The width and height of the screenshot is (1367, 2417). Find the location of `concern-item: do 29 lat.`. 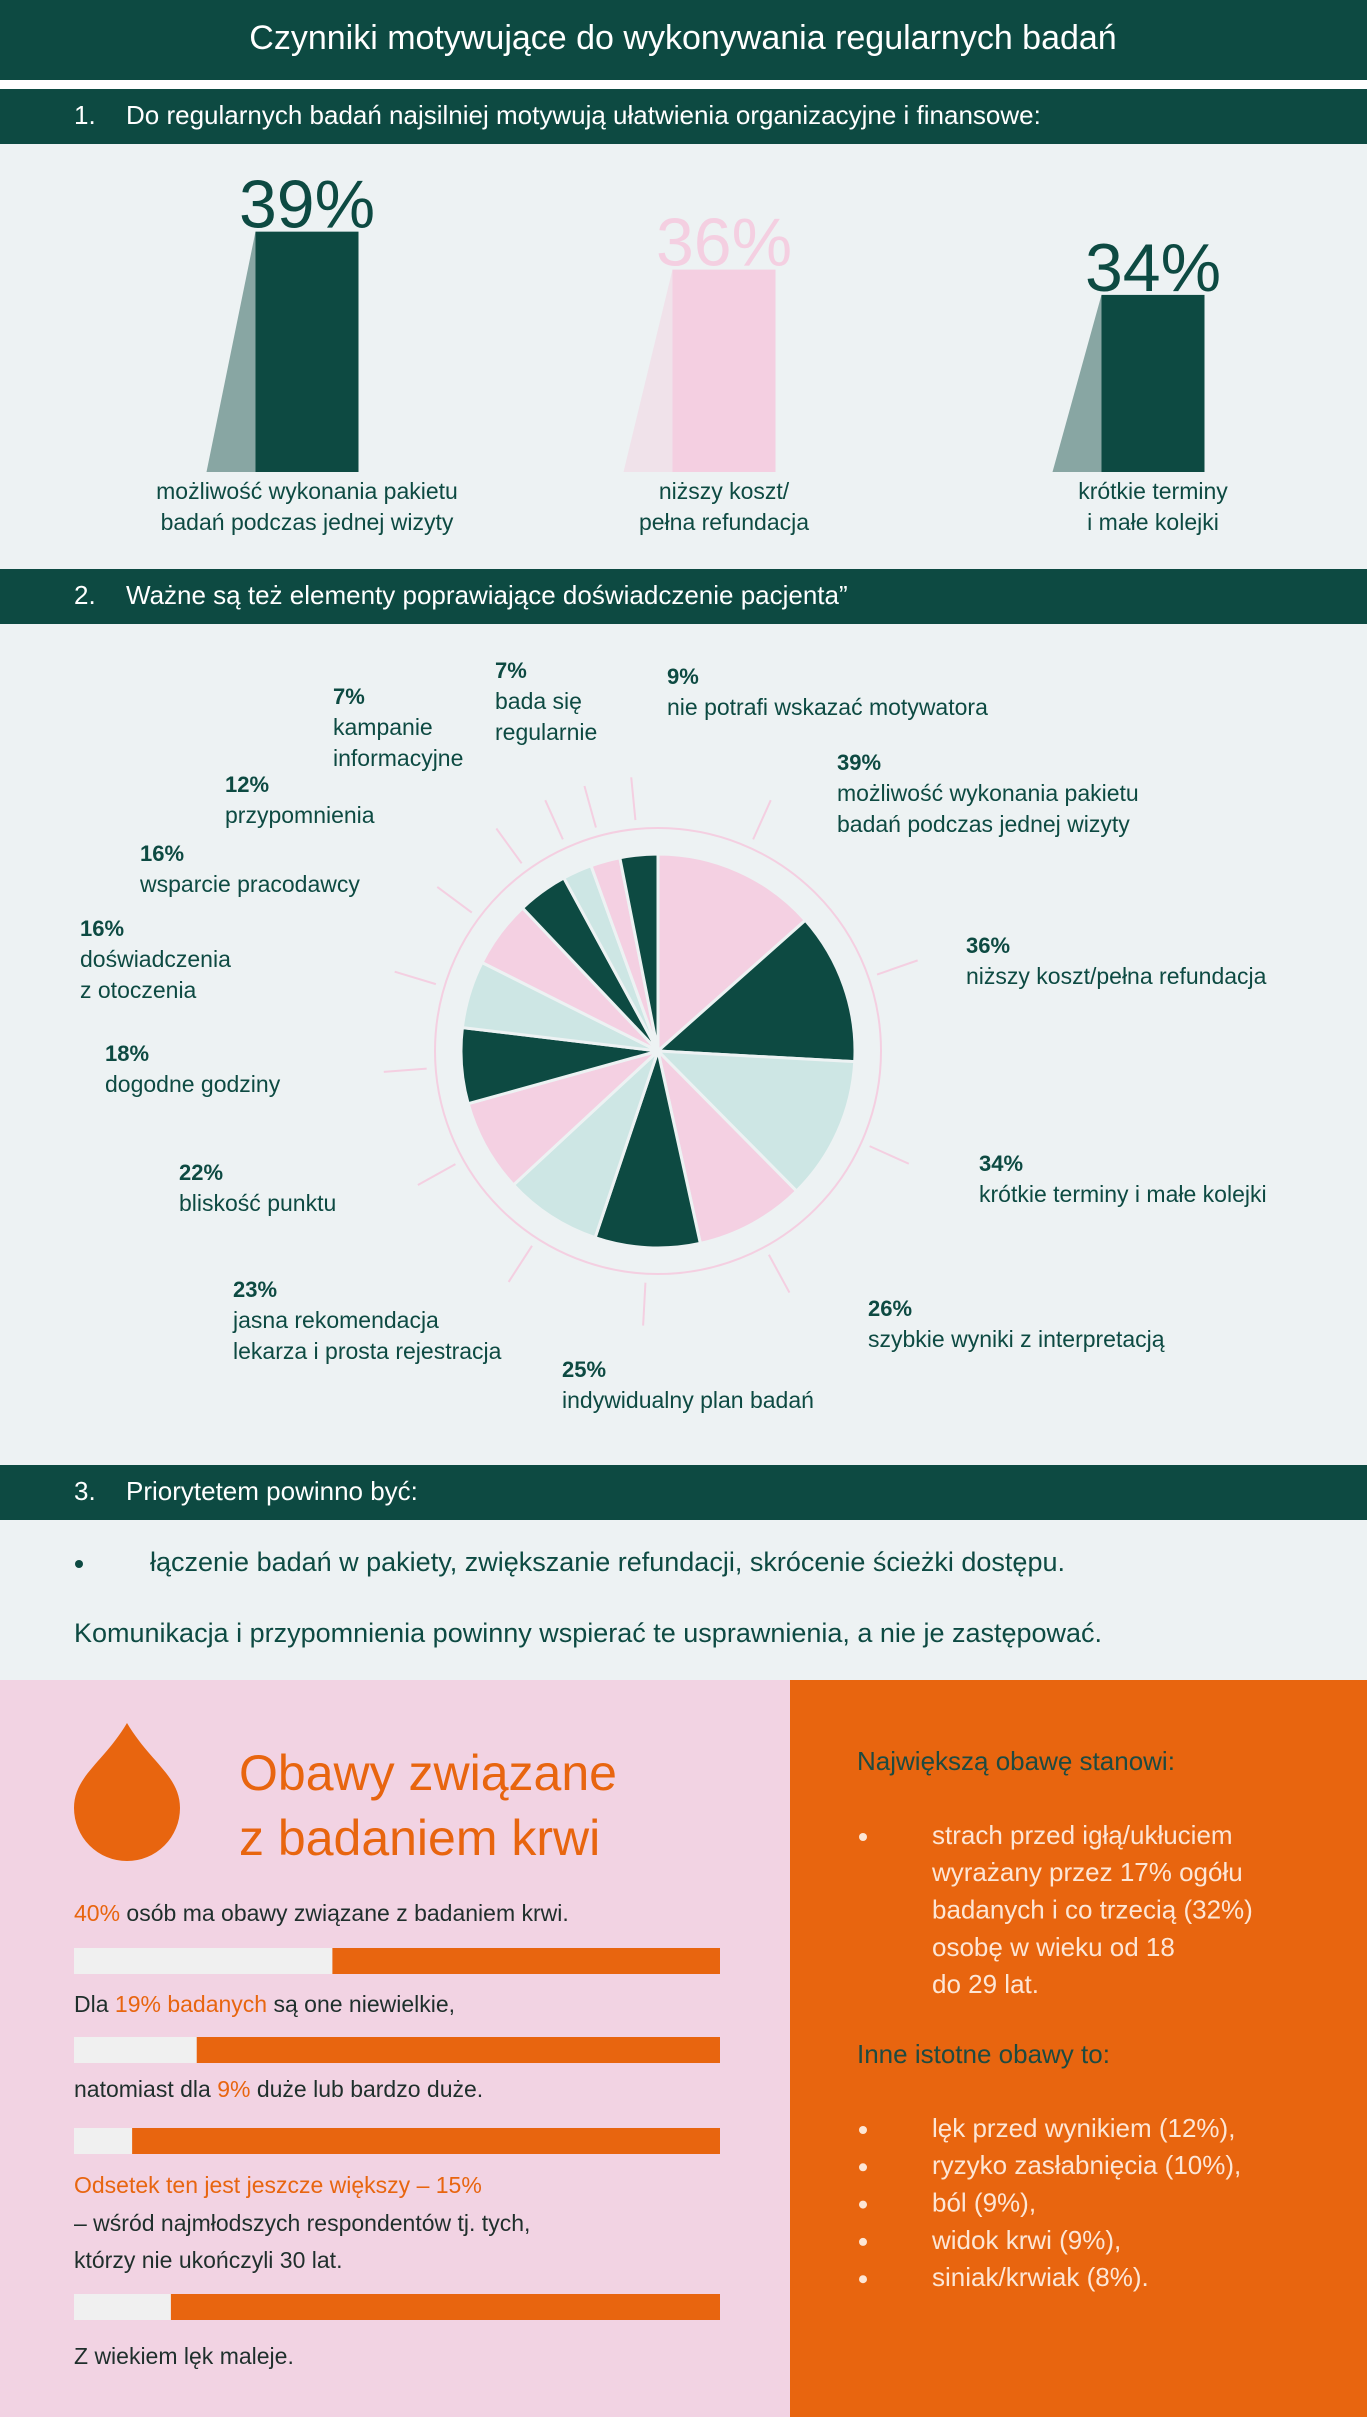

concern-item: do 29 lat. is located at coordinates (985, 1984).